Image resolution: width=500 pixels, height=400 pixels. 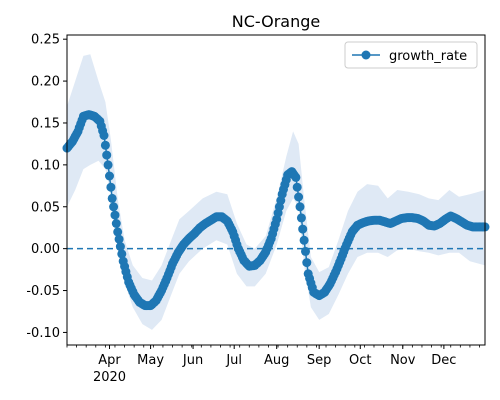 I want to click on y-tick-label: 0.00, so click(x=45, y=249).